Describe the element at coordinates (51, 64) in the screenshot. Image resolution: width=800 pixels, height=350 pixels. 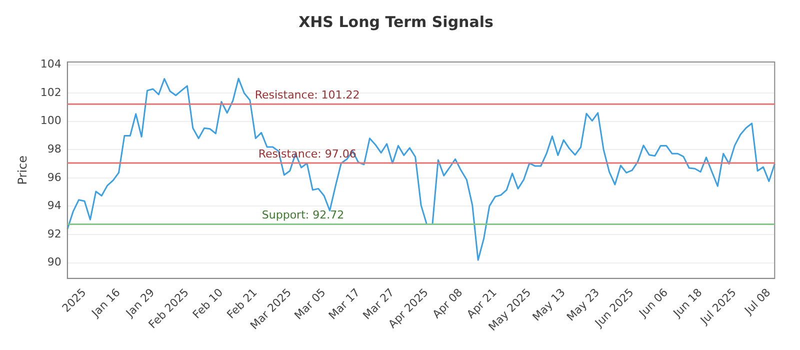
I see `y-tick-label: 104` at that location.